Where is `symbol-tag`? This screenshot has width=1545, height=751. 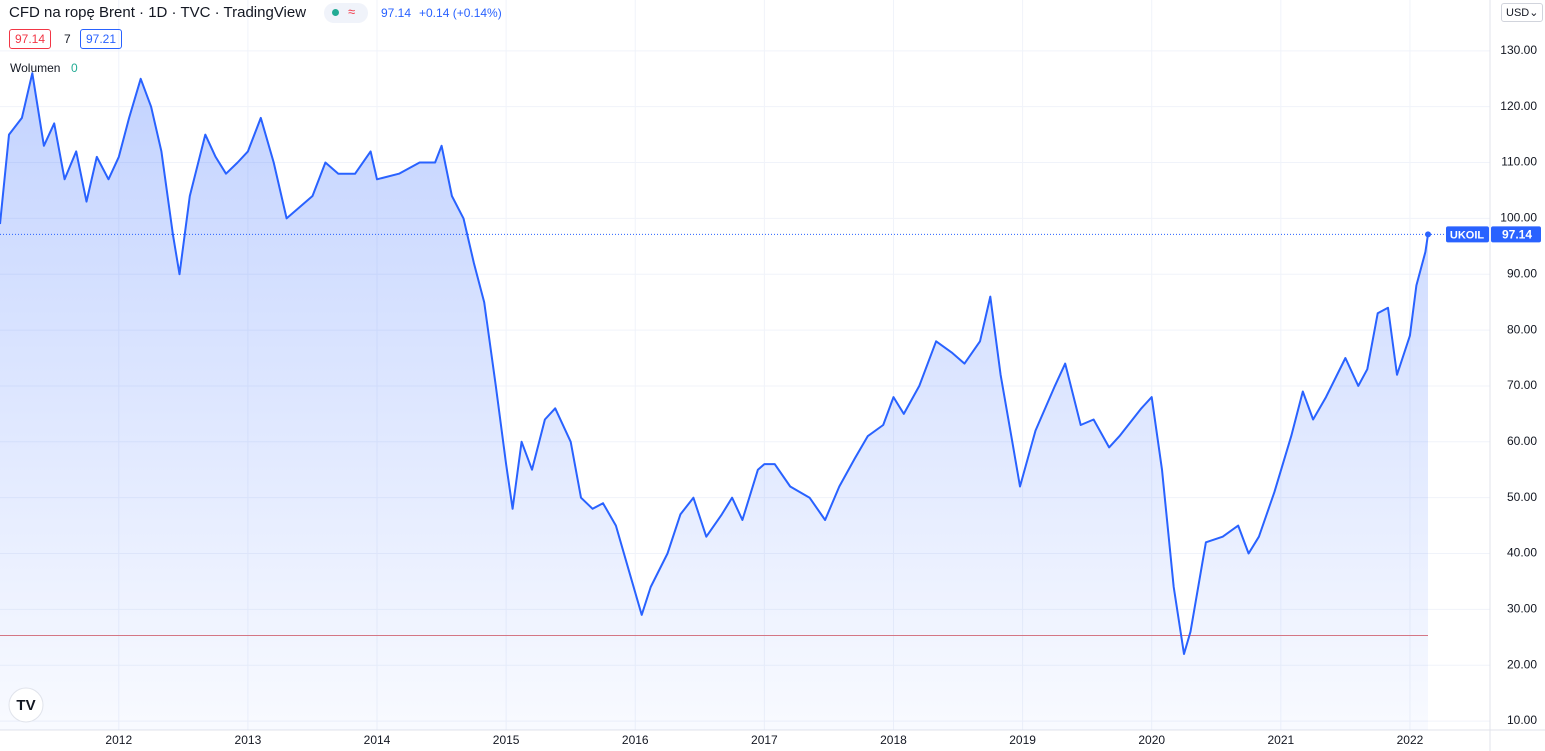 symbol-tag is located at coordinates (1467, 234).